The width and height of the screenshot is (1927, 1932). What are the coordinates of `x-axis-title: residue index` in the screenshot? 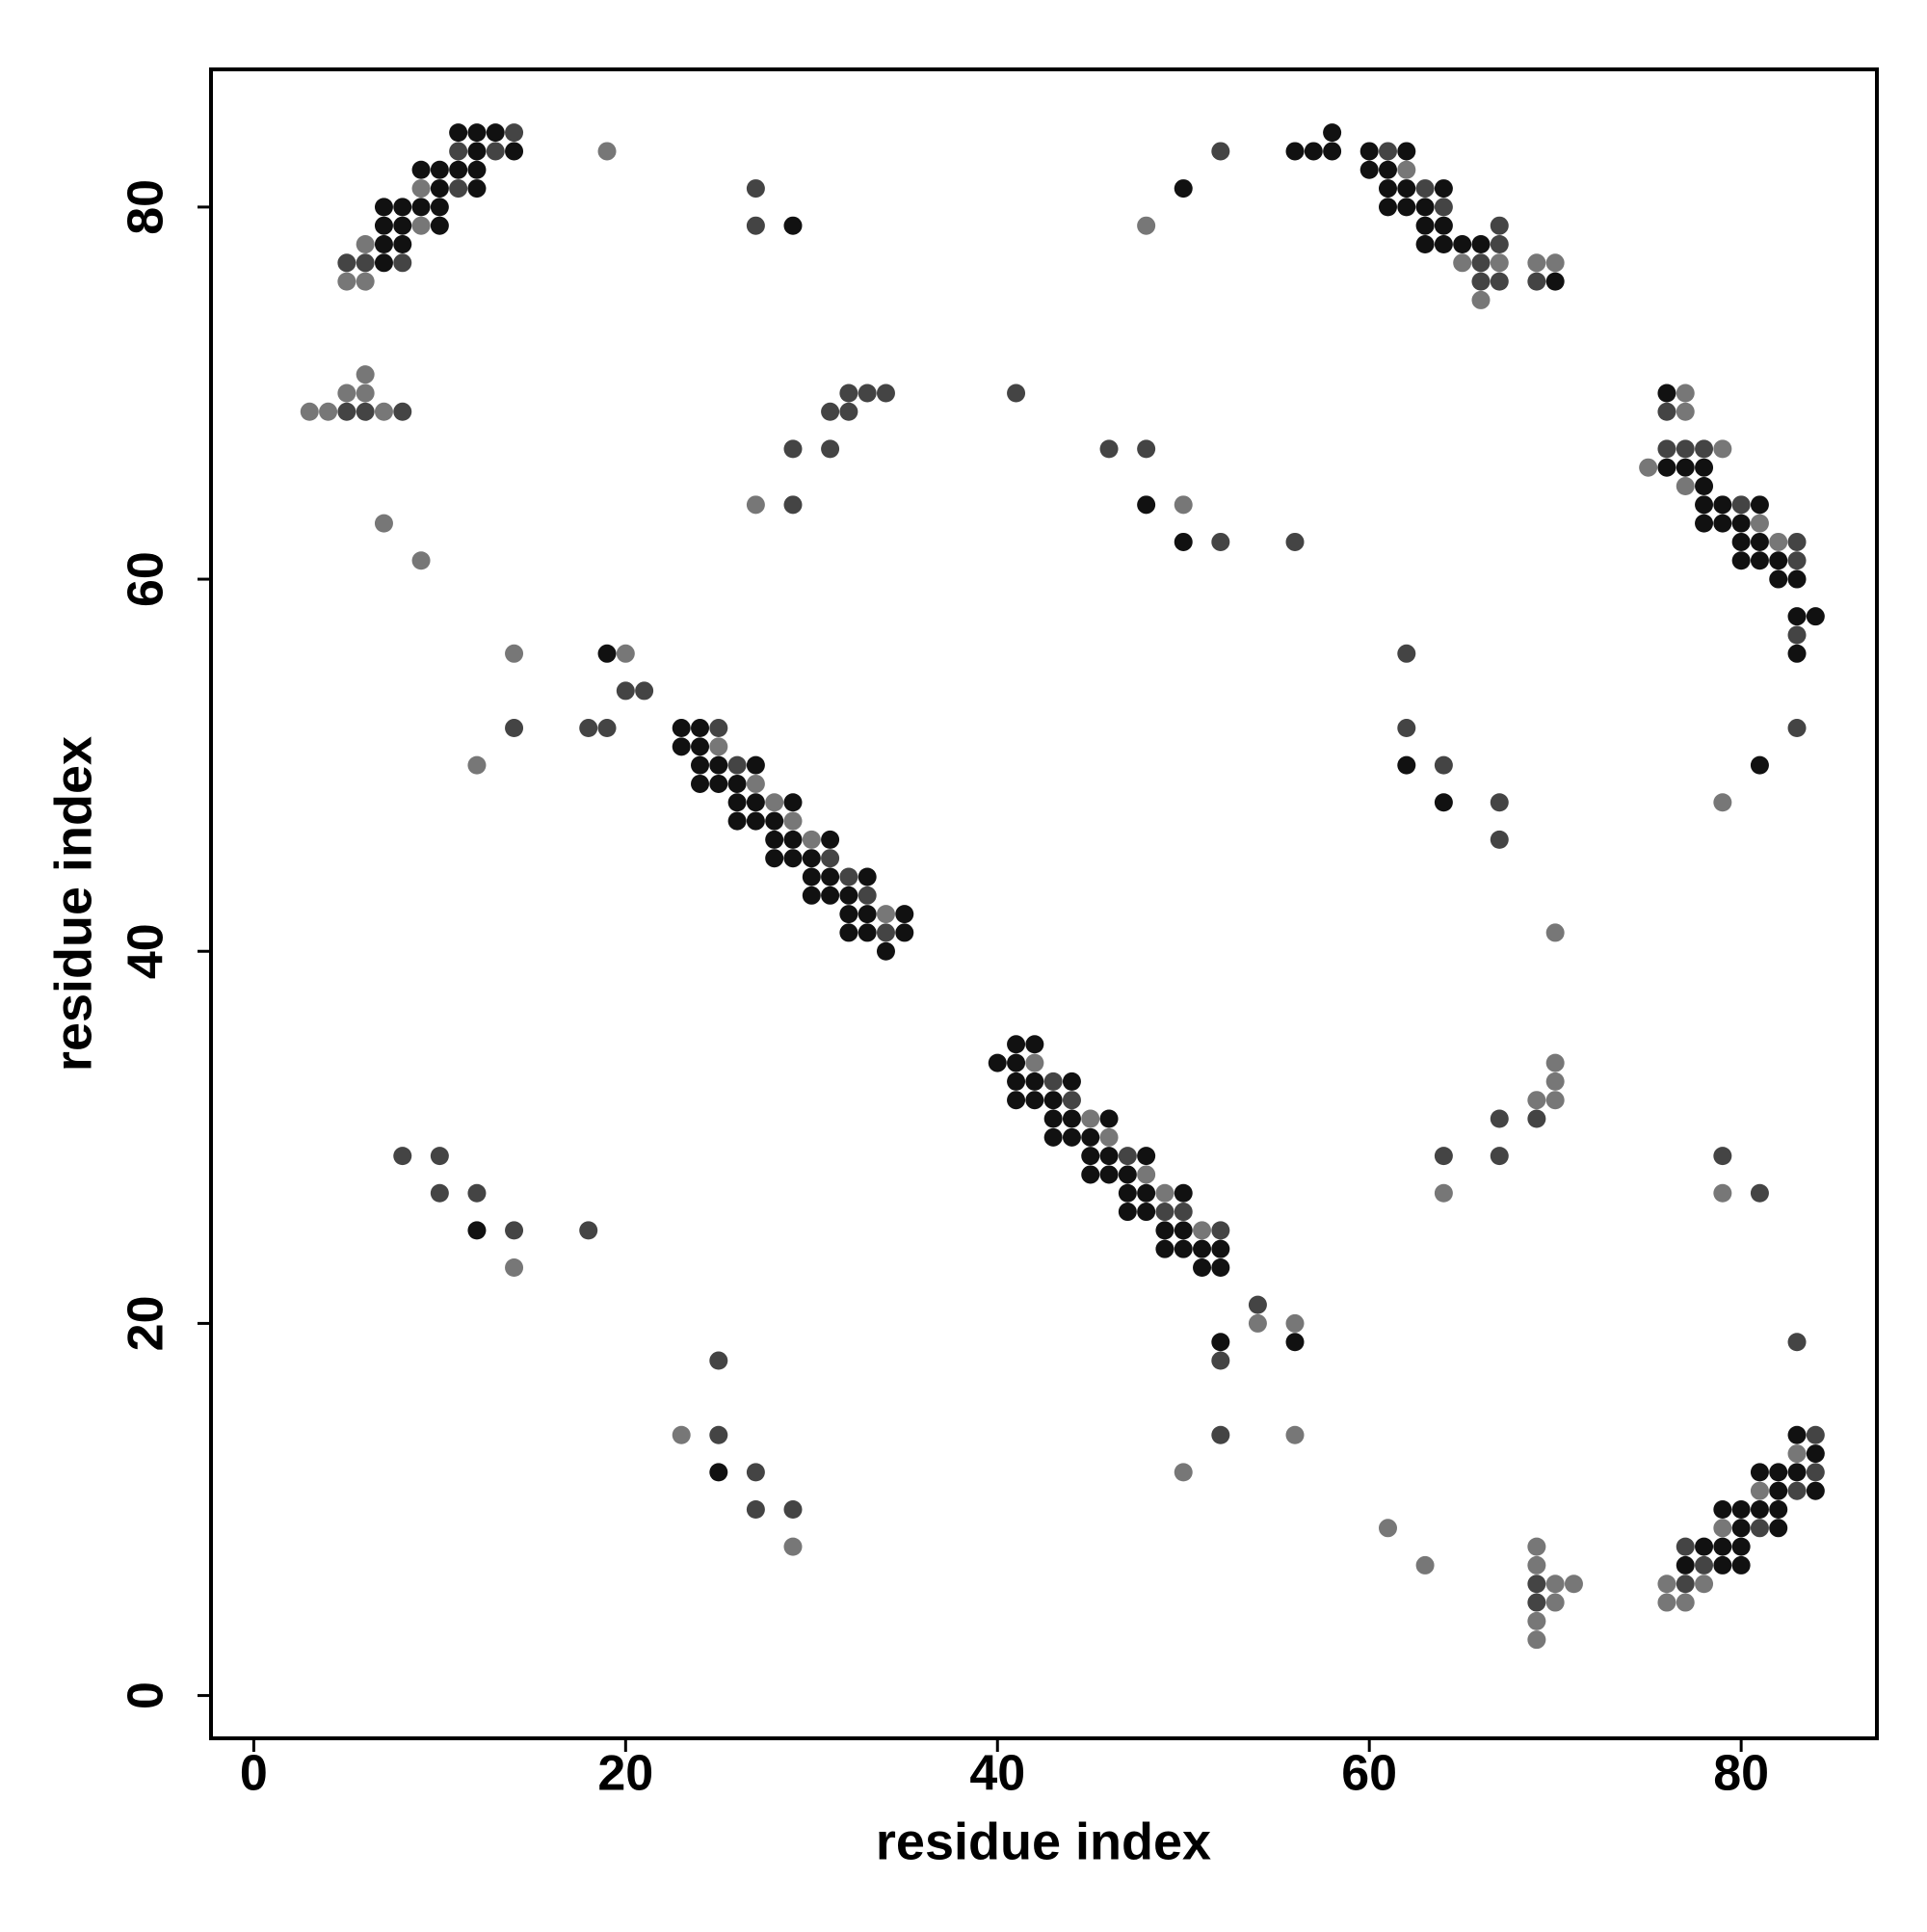 It's located at (1043, 1841).